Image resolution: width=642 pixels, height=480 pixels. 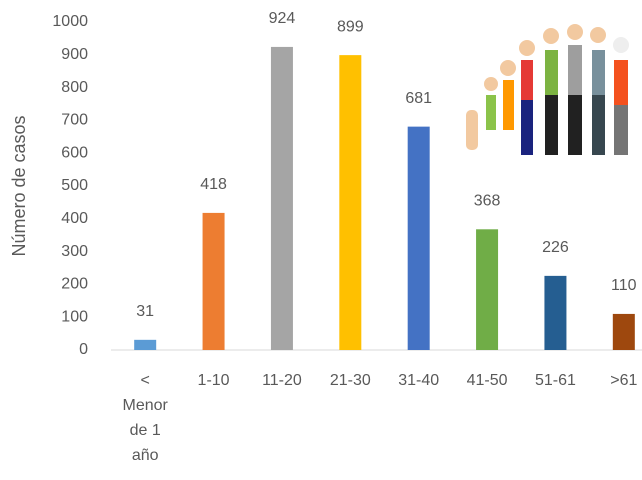 What do you see at coordinates (282, 380) in the screenshot?
I see `x-tick-label: 11-20` at bounding box center [282, 380].